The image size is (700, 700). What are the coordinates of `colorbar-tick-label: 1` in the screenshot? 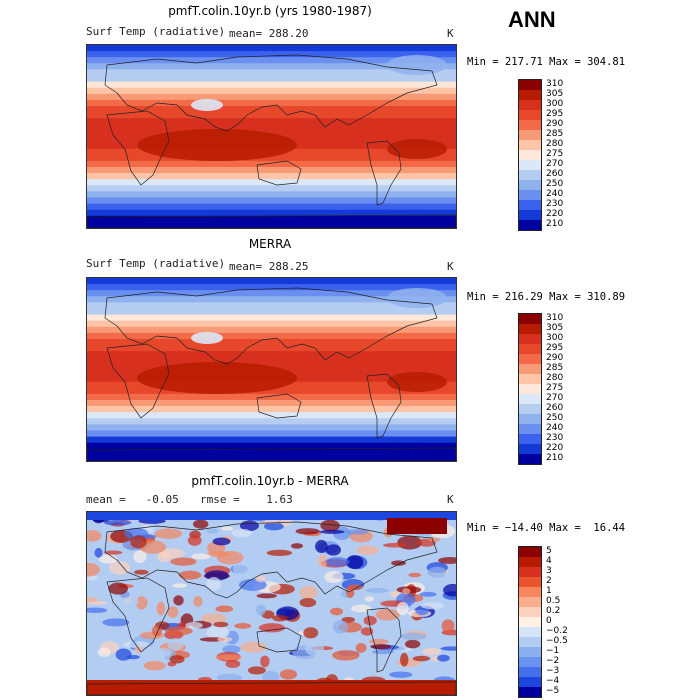 It's located at (549, 591).